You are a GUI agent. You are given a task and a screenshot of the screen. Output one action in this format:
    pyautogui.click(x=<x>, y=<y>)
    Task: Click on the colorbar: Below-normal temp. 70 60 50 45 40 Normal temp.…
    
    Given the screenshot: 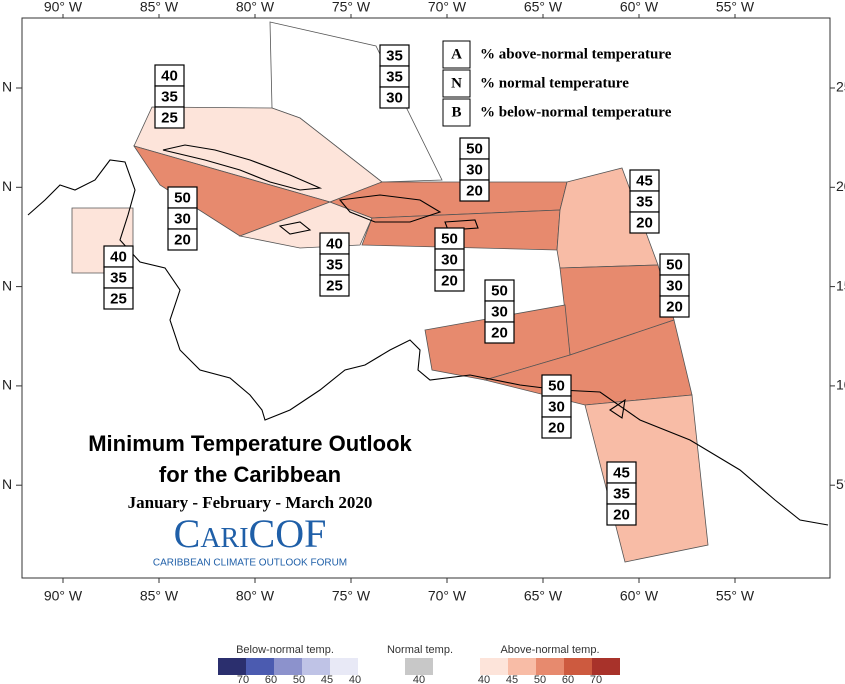 What is the action you would take?
    pyautogui.click(x=419, y=664)
    